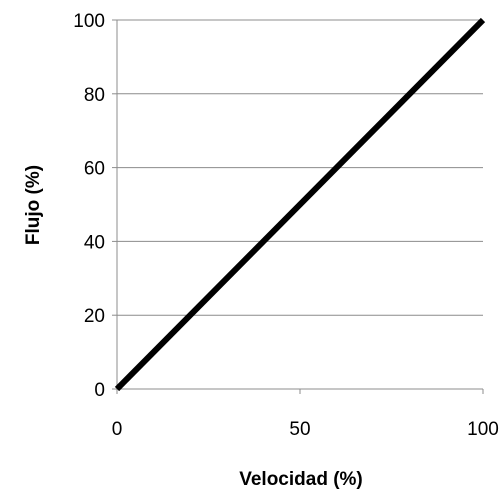 The image size is (501, 491). I want to click on x-tick-label-50: 50, so click(299, 429).